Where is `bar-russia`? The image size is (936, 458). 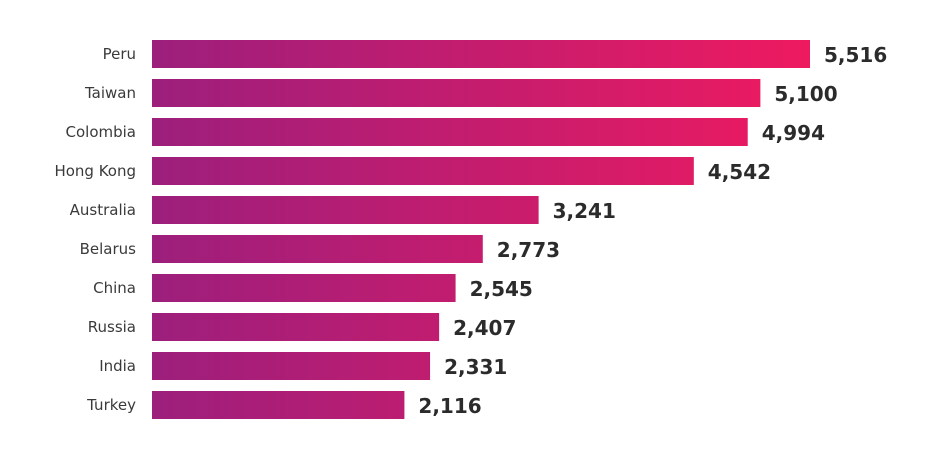 bar-russia is located at coordinates (296, 327).